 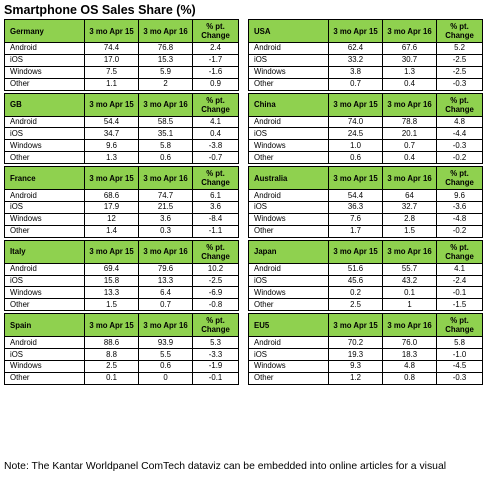 I want to click on table-row: iOS 36.3 32.7 -3.6, so click(x=365, y=207).